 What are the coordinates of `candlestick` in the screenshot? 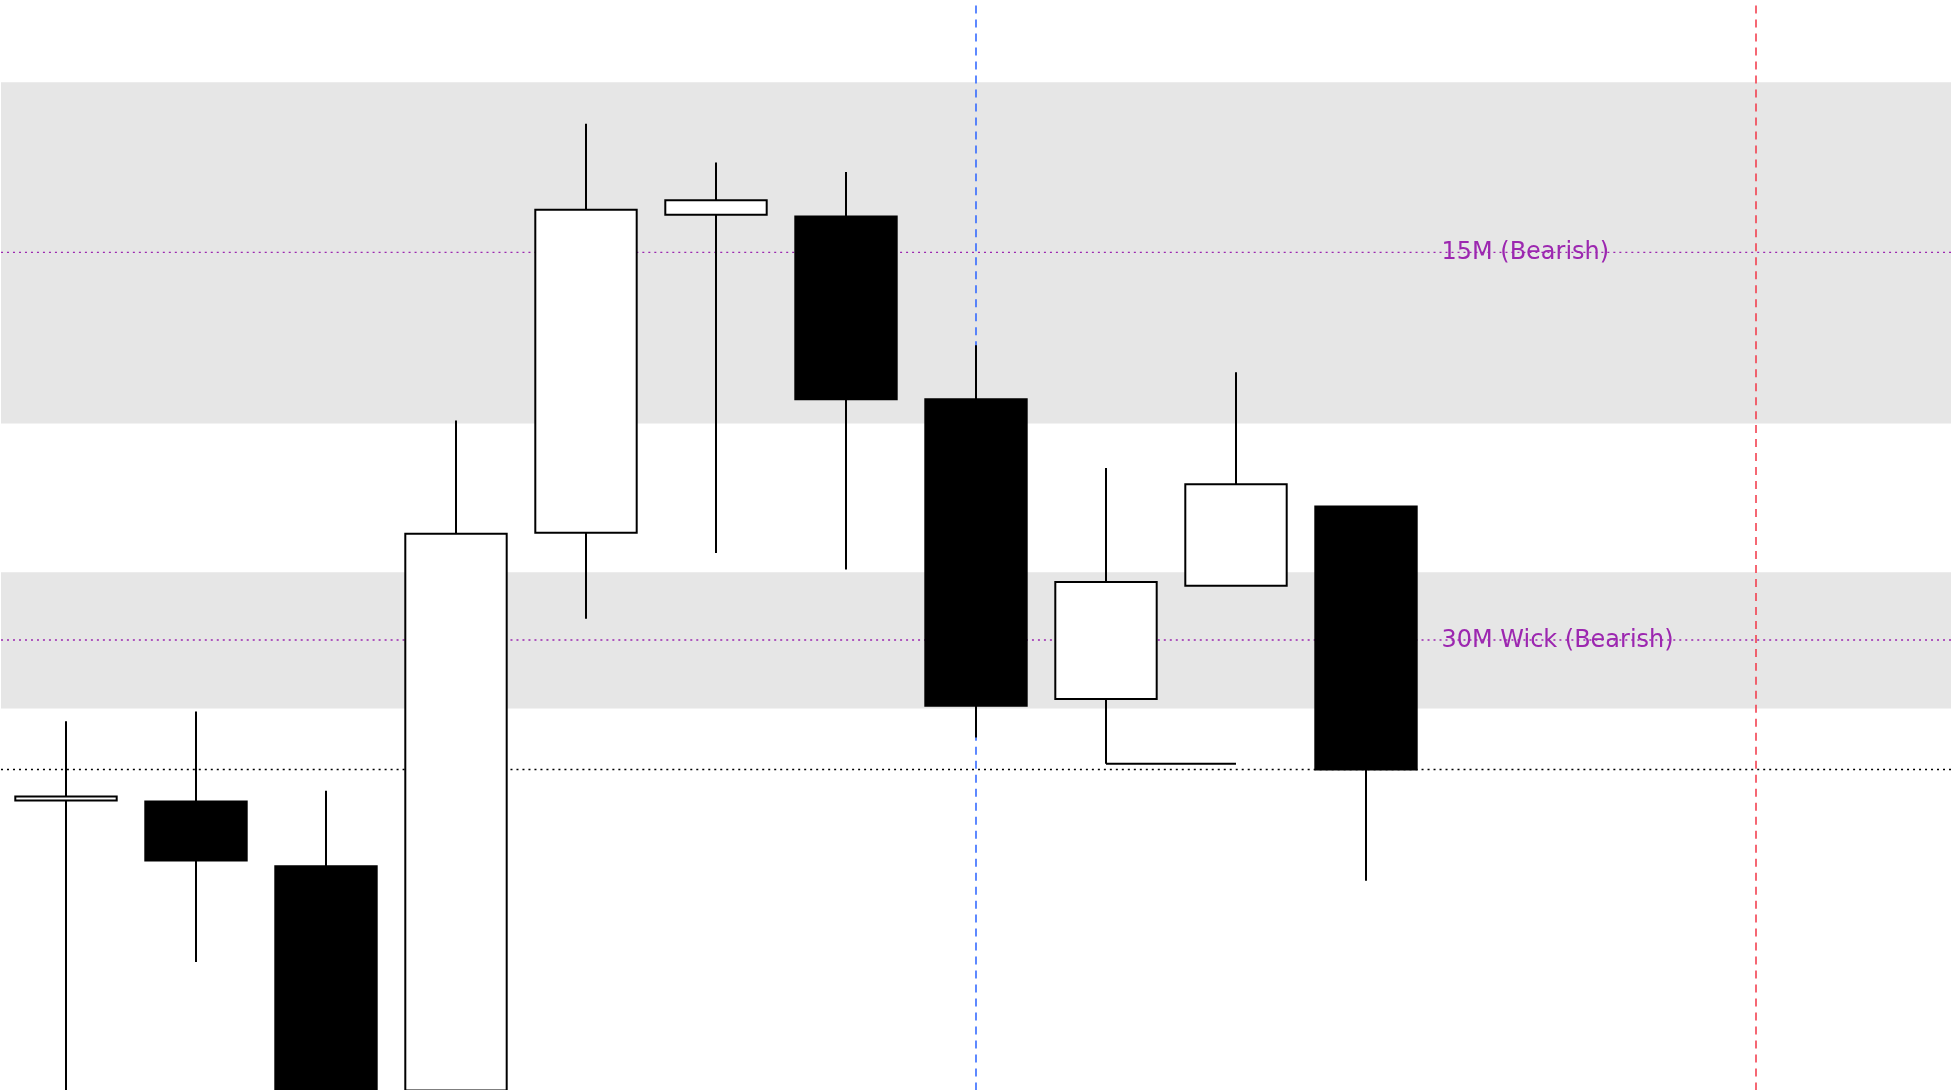 It's located at (716, 357).